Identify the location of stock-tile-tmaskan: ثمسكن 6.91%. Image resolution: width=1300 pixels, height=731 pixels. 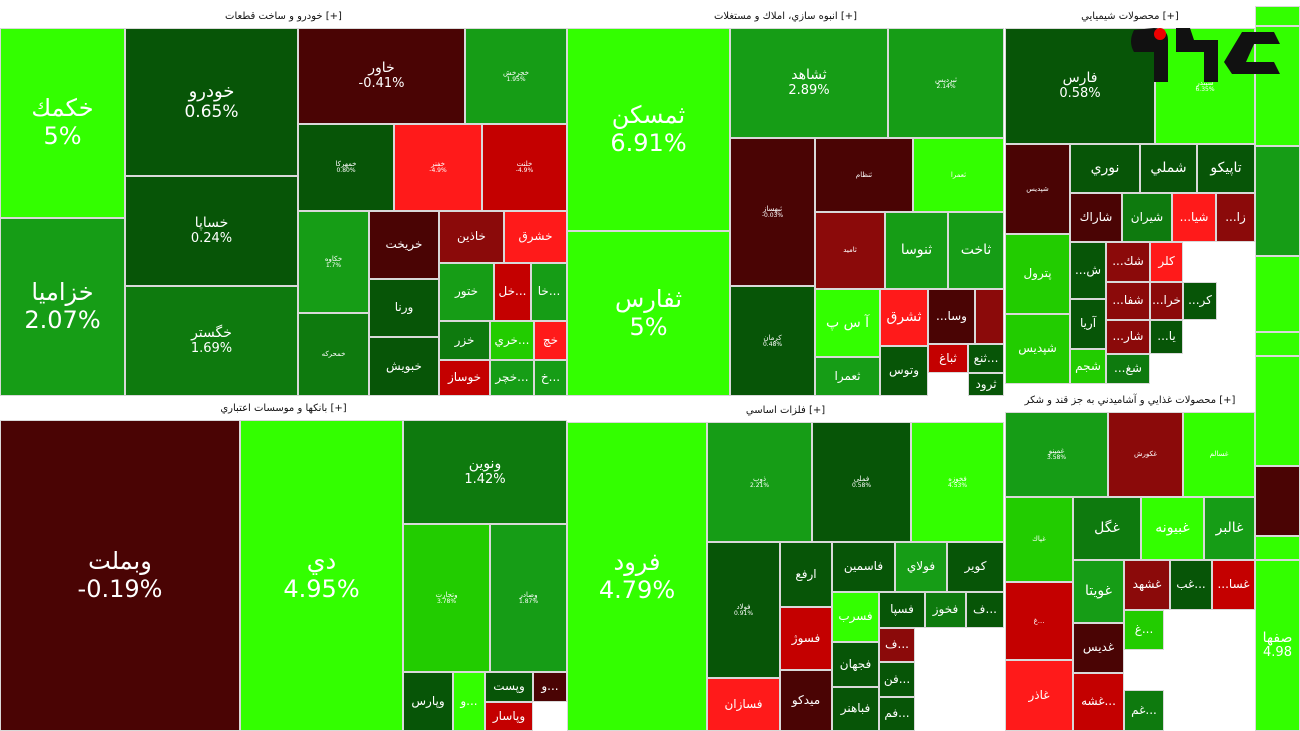
(648, 129).